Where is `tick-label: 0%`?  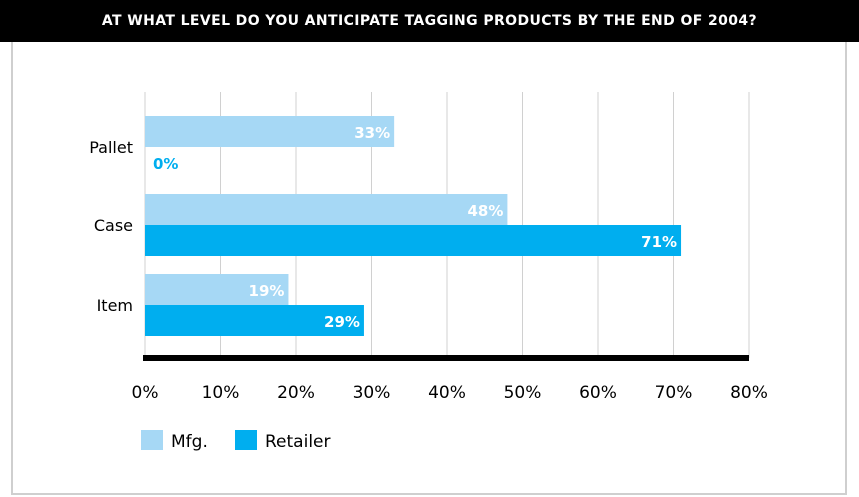
tick-label: 0% is located at coordinates (145, 393).